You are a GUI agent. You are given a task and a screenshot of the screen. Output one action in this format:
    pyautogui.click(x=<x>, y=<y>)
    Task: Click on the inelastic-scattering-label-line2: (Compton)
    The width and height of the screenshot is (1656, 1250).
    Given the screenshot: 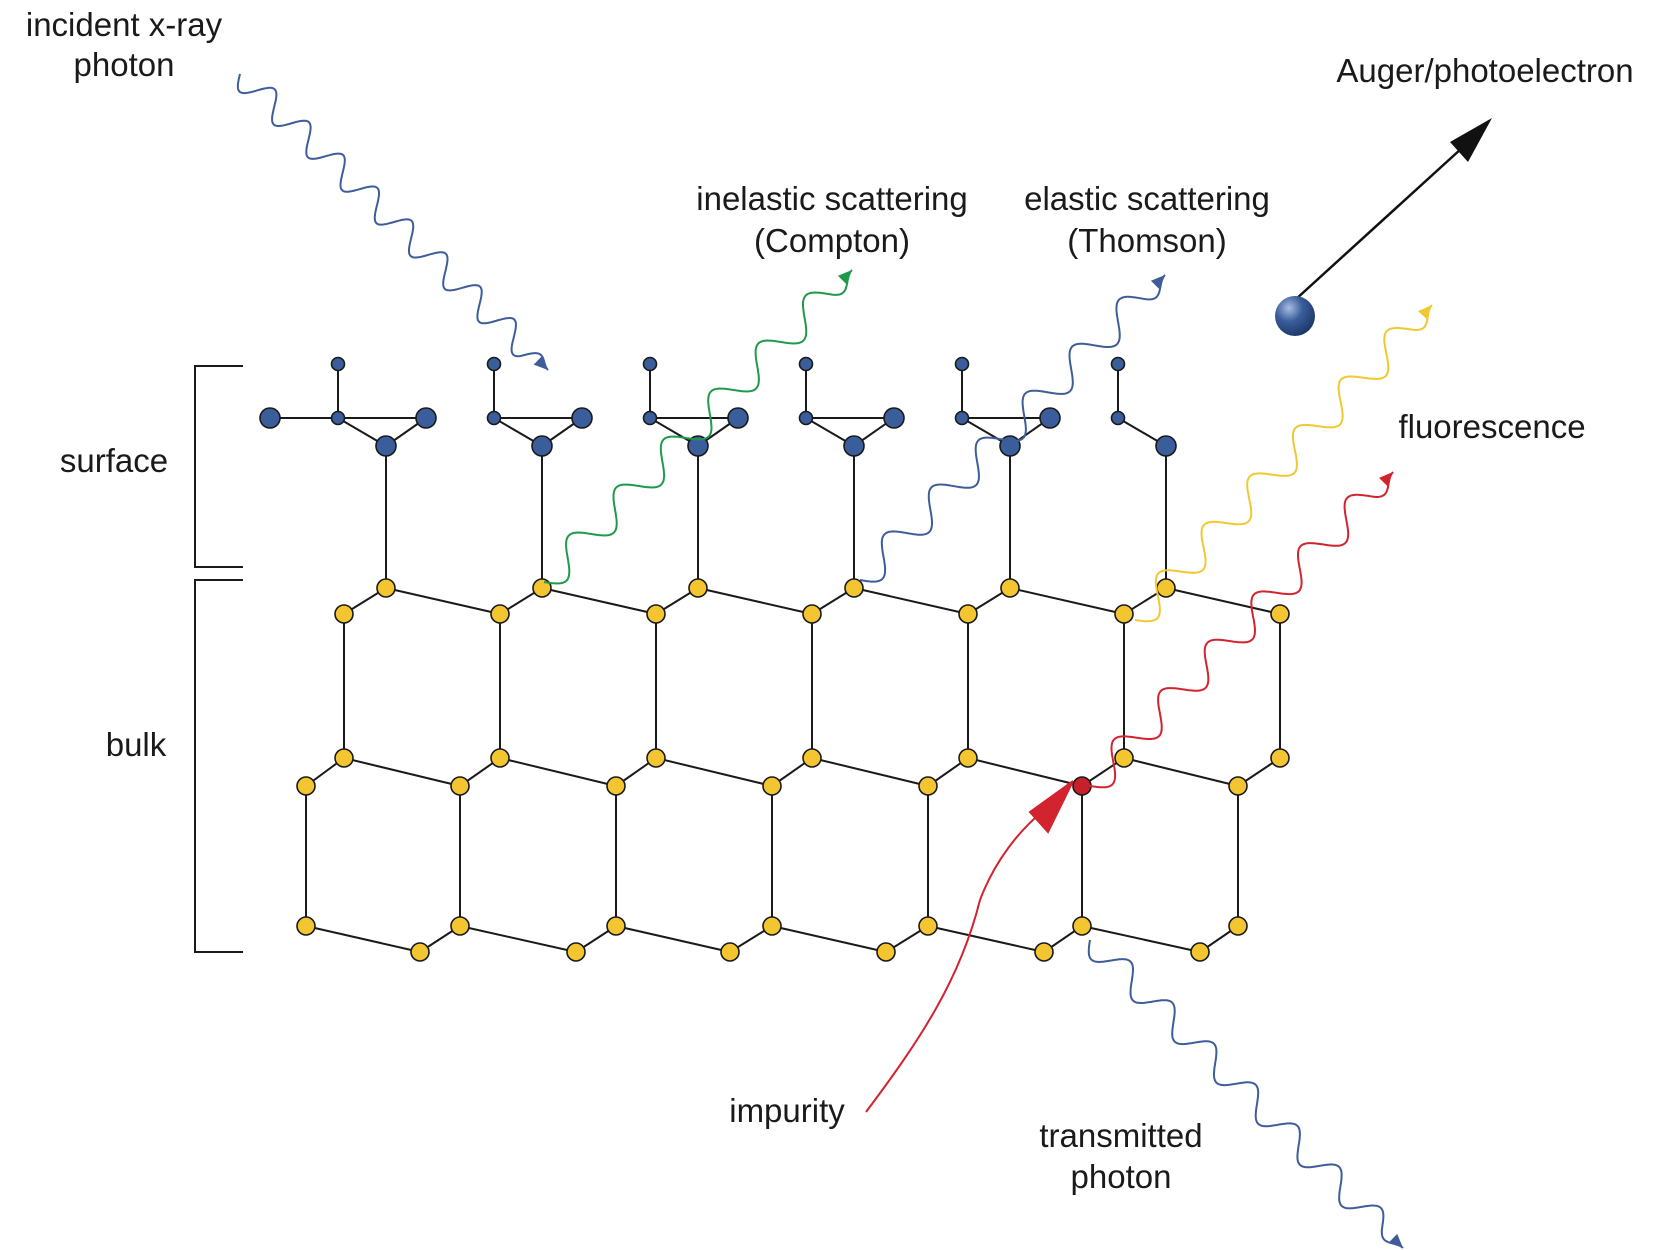 What is the action you would take?
    pyautogui.click(x=832, y=240)
    